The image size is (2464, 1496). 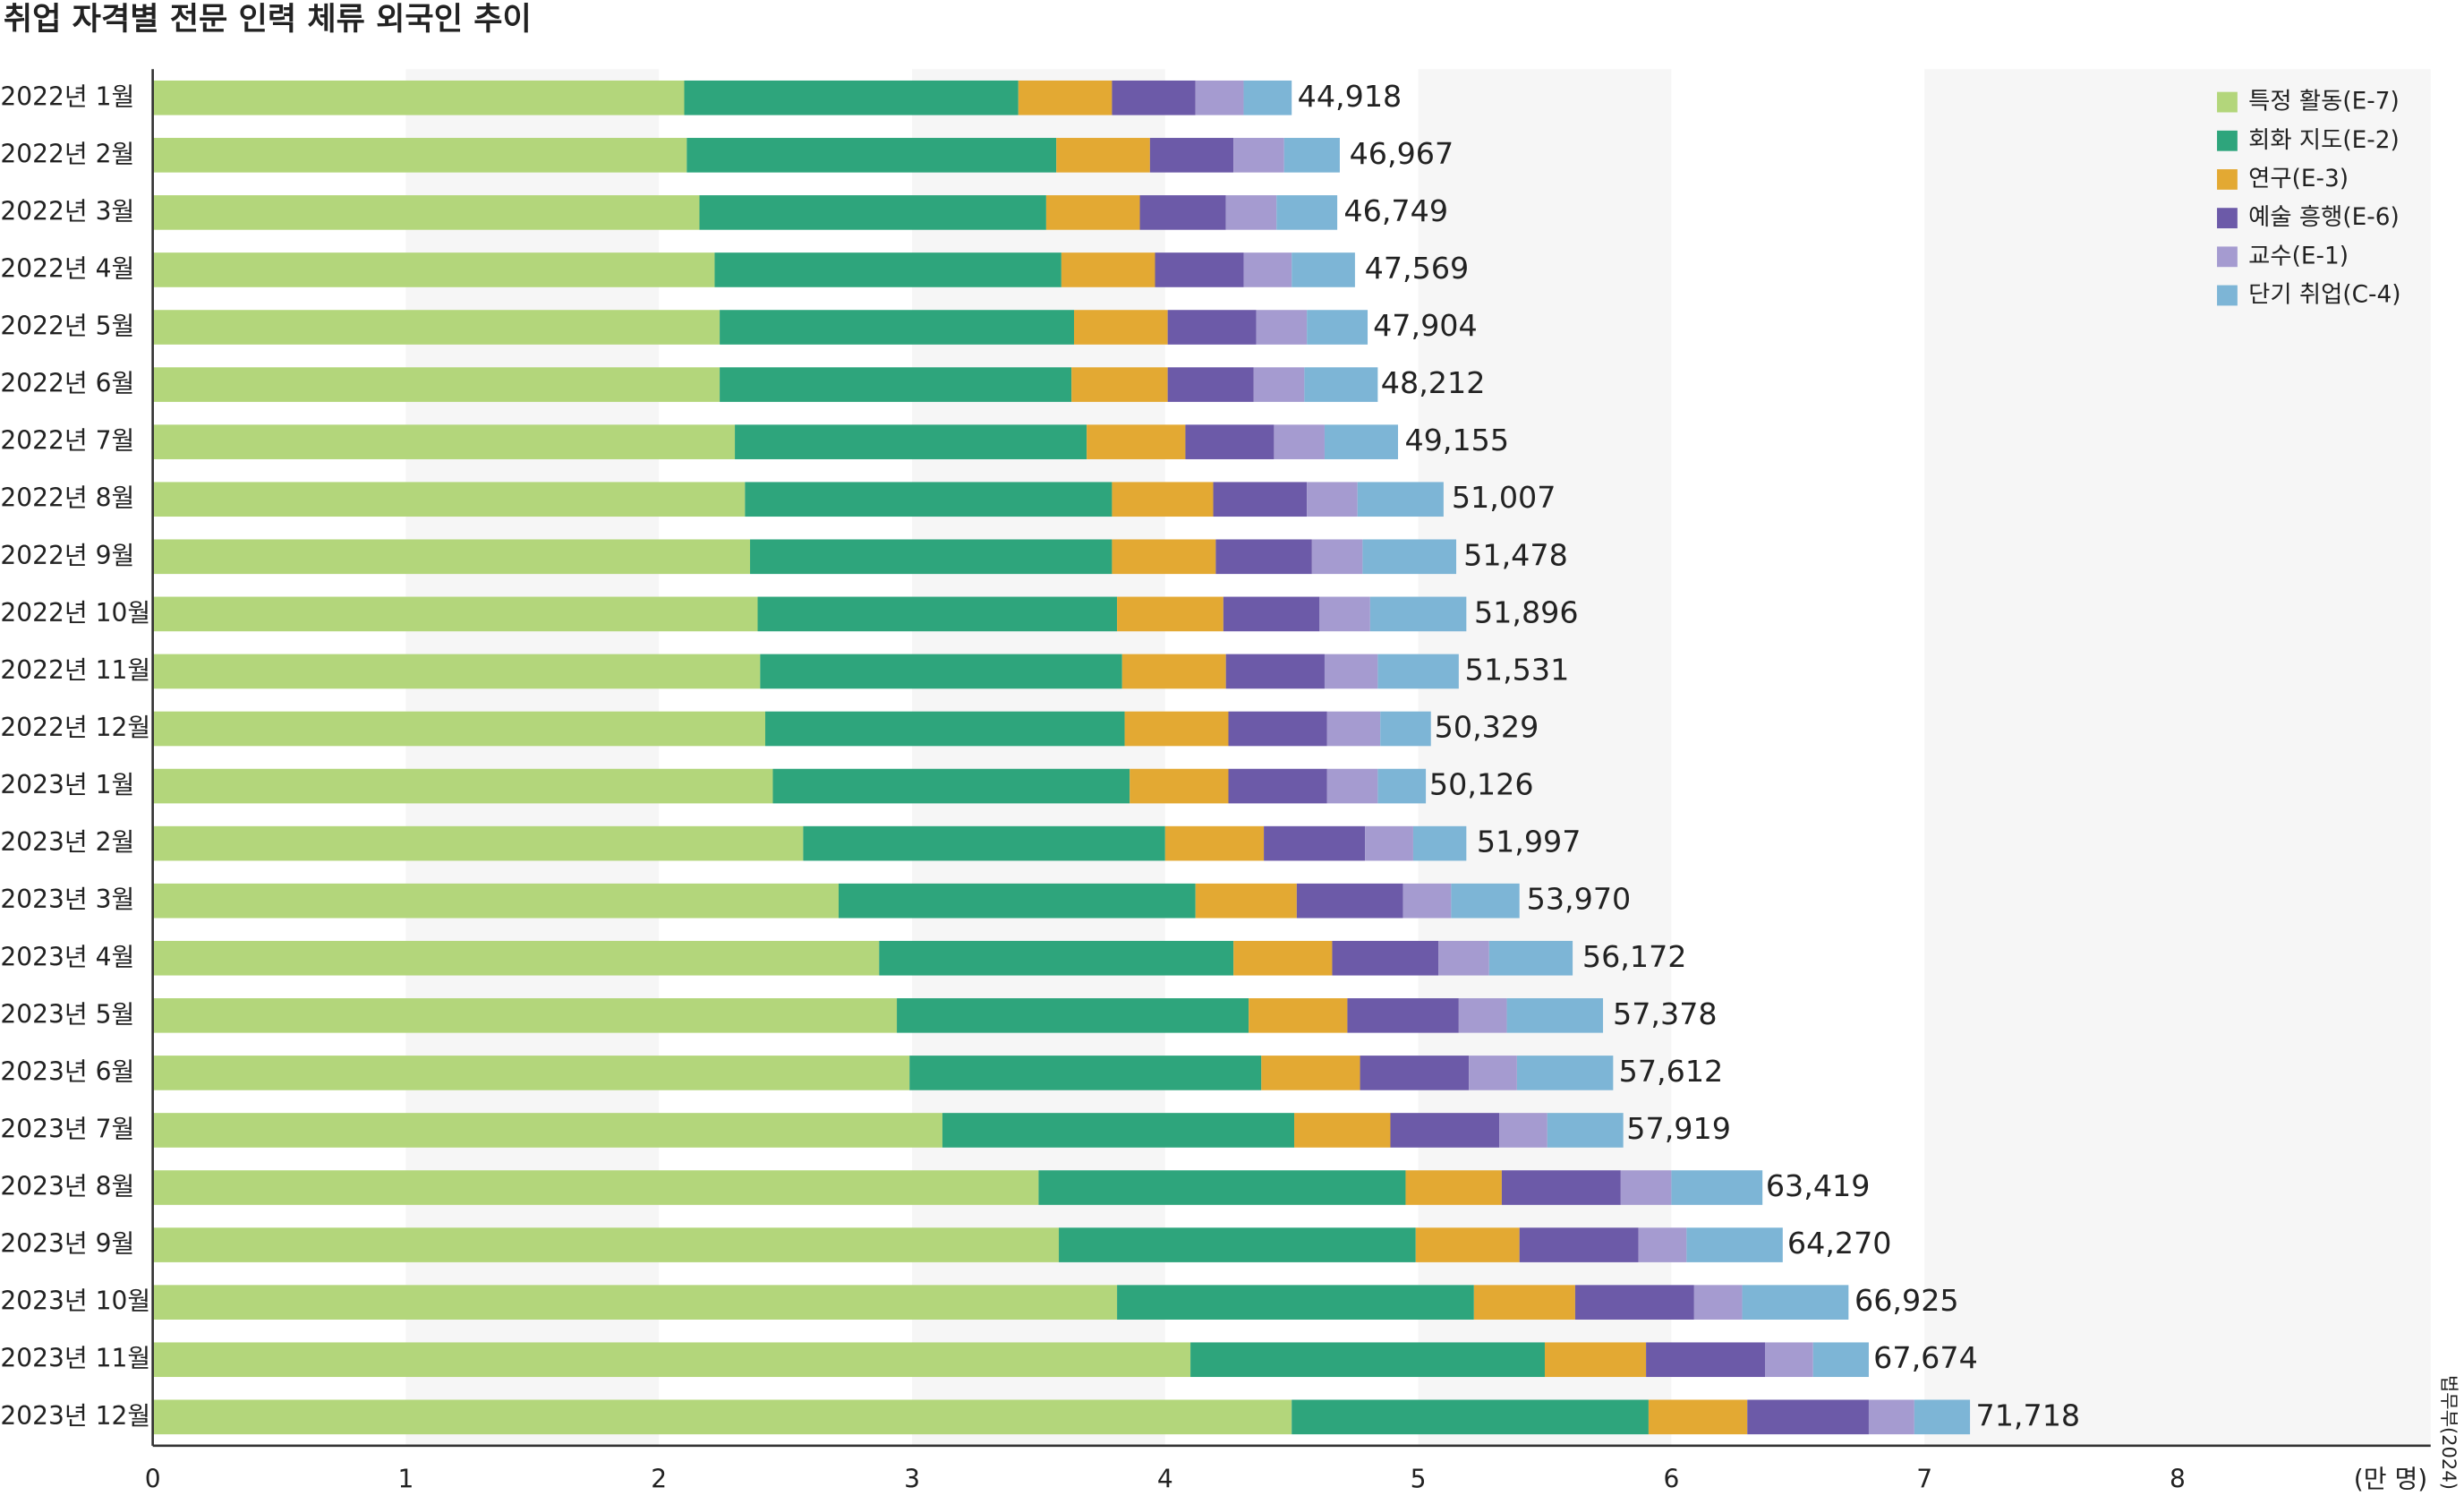 What do you see at coordinates (2298, 179) in the screenshot?
I see `legend-label: 연구(E-3)` at bounding box center [2298, 179].